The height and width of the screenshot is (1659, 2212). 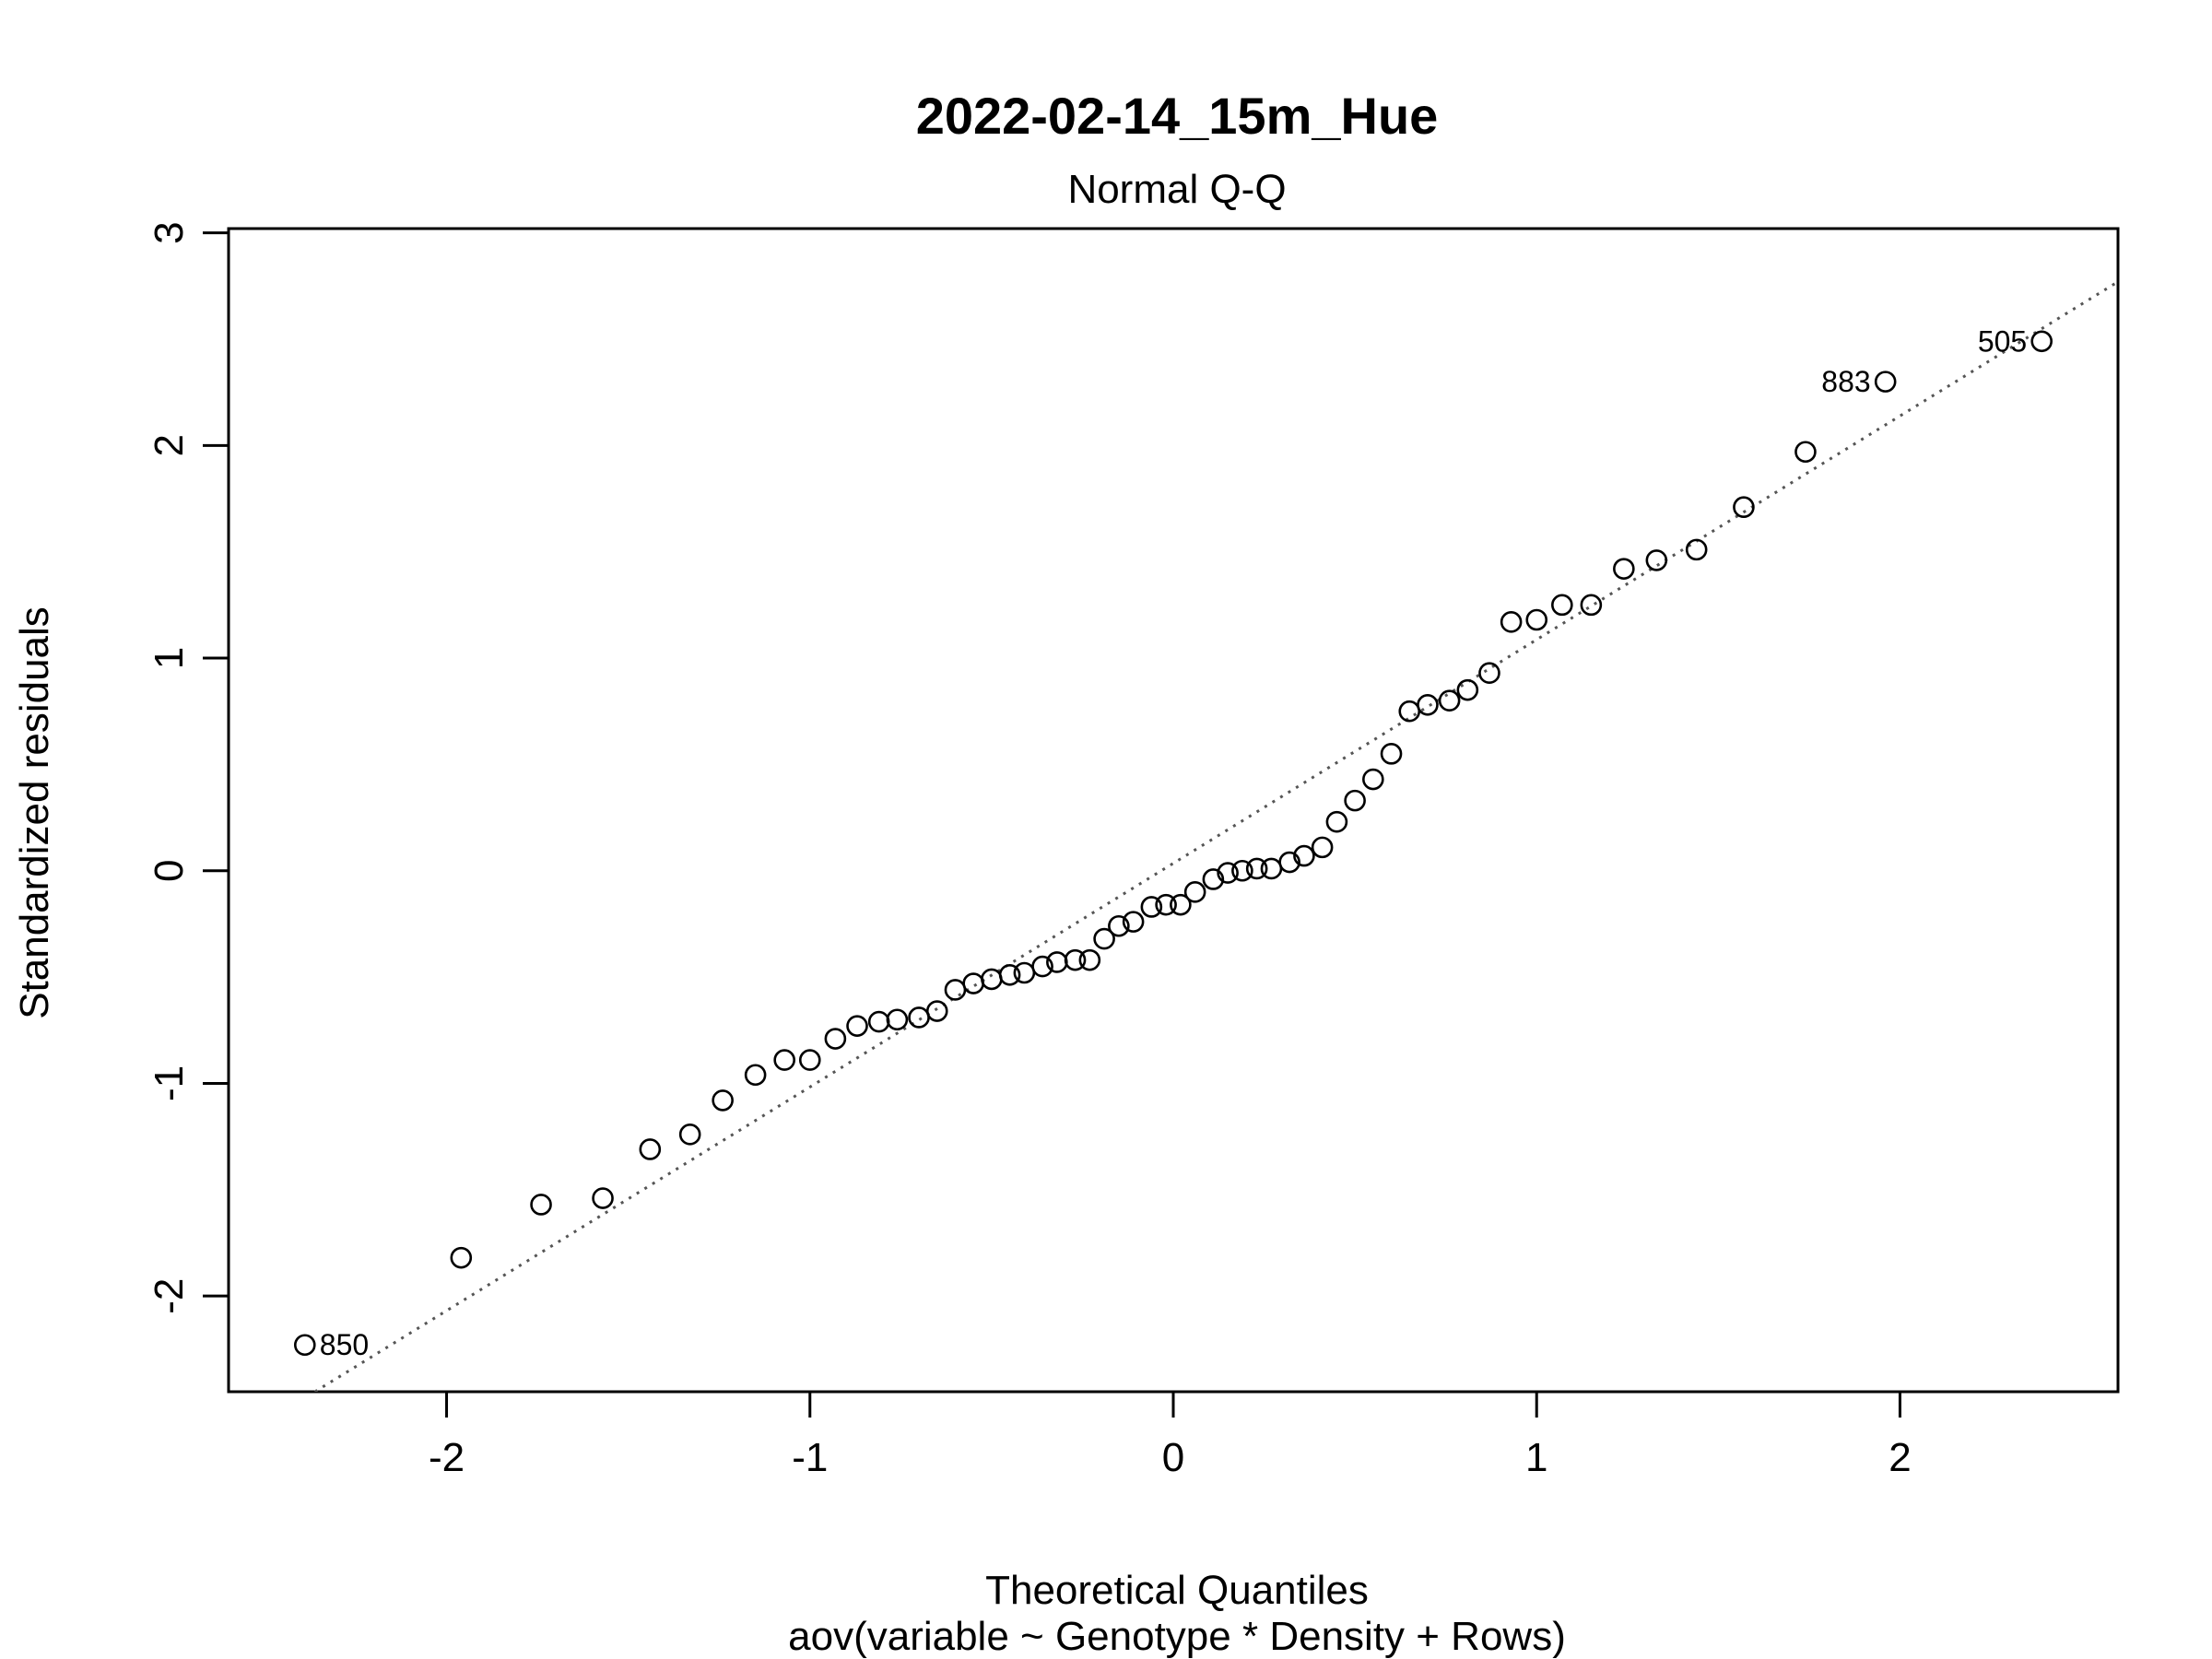 What do you see at coordinates (1177, 116) in the screenshot?
I see `chart-title: 2022-02-14_15m_Hue` at bounding box center [1177, 116].